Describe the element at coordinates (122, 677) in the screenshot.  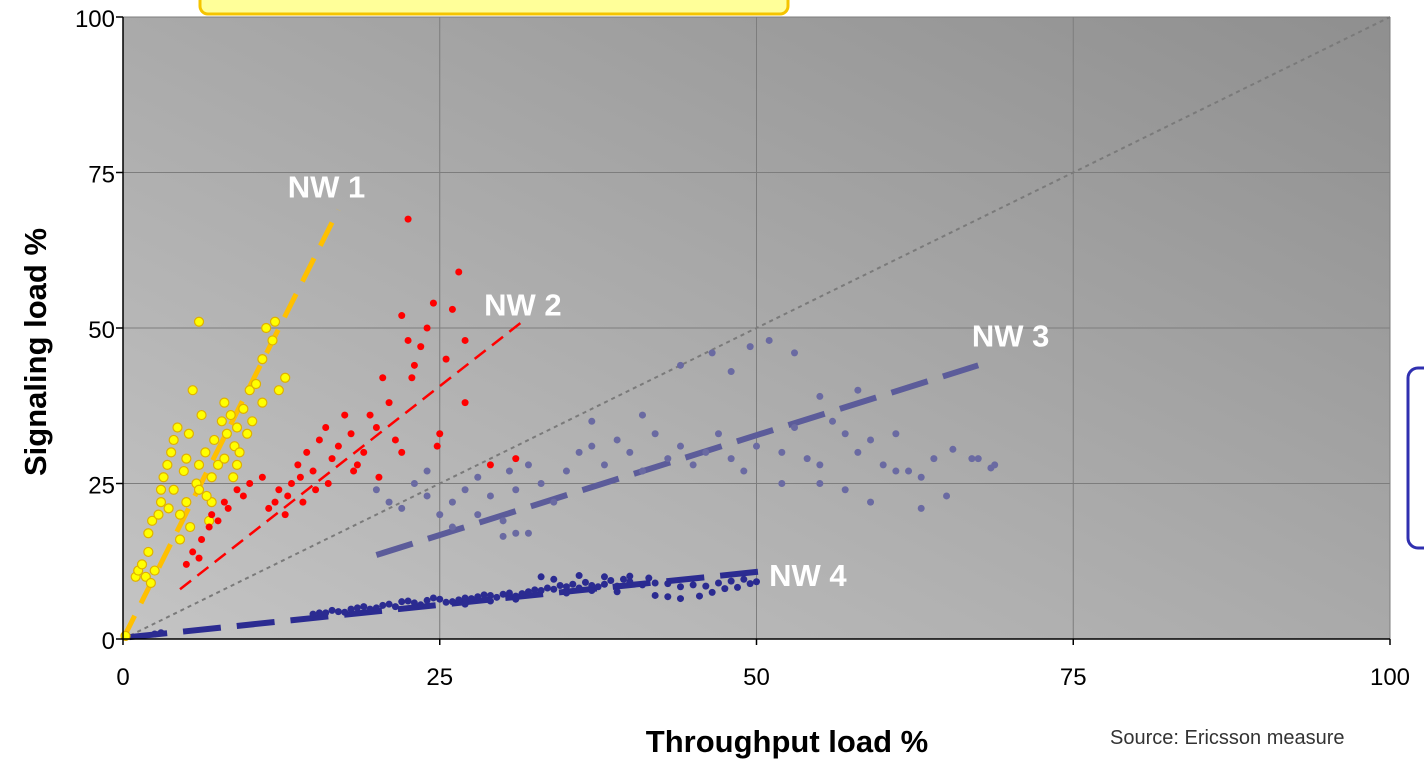
I see `x-tick-label: 0` at that location.